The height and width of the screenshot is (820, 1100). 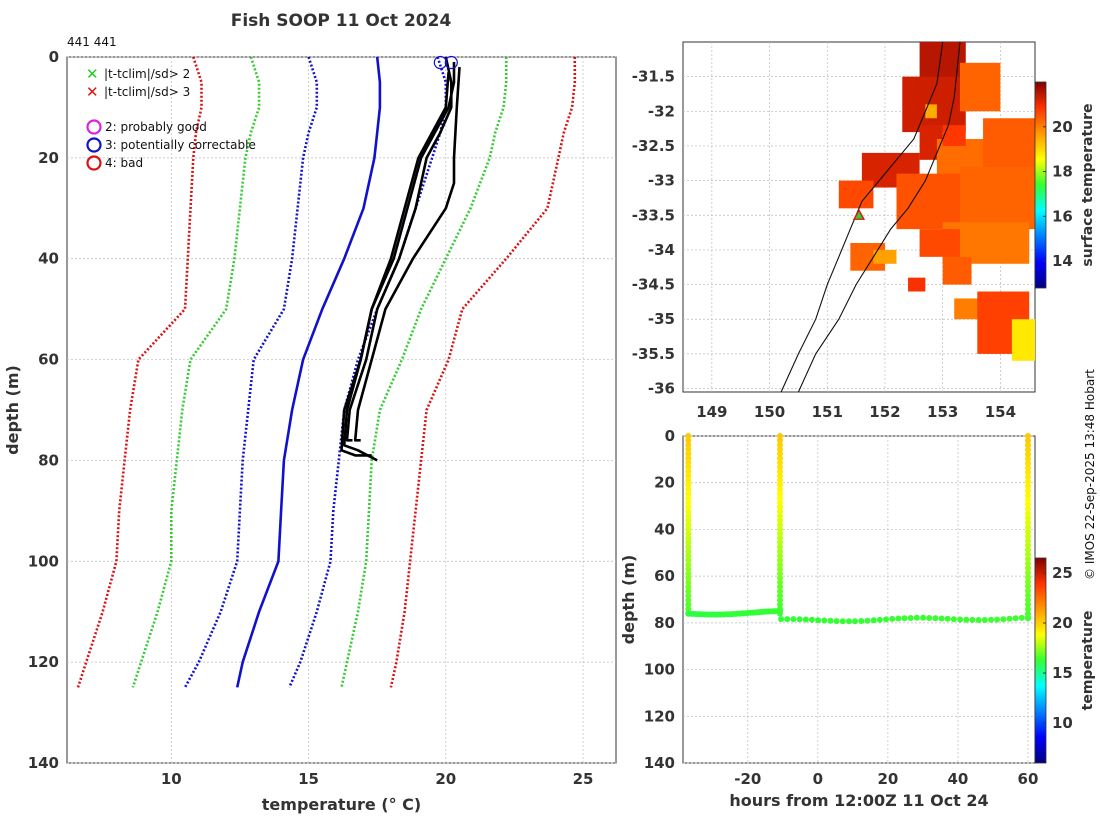 I want to click on profile-y-tick-label: 60, so click(x=48, y=360).